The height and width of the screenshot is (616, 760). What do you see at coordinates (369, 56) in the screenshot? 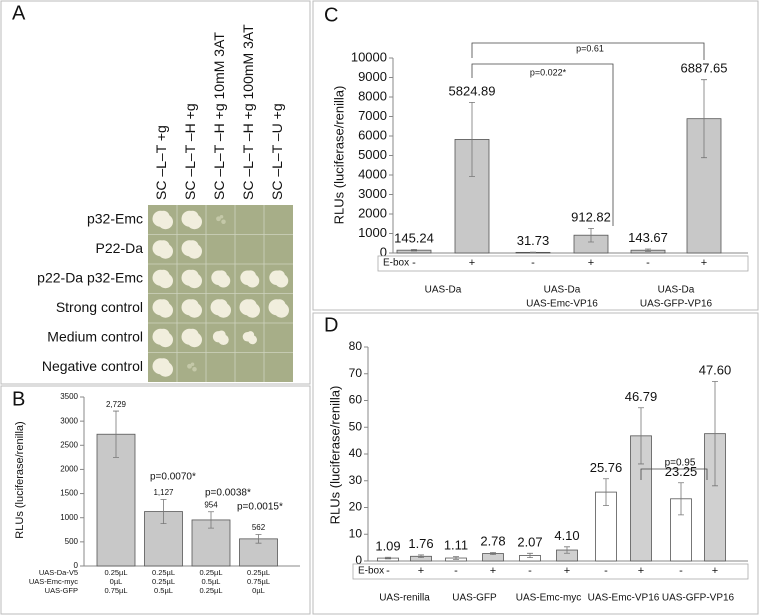
I see `y-tick-label: 10000` at bounding box center [369, 56].